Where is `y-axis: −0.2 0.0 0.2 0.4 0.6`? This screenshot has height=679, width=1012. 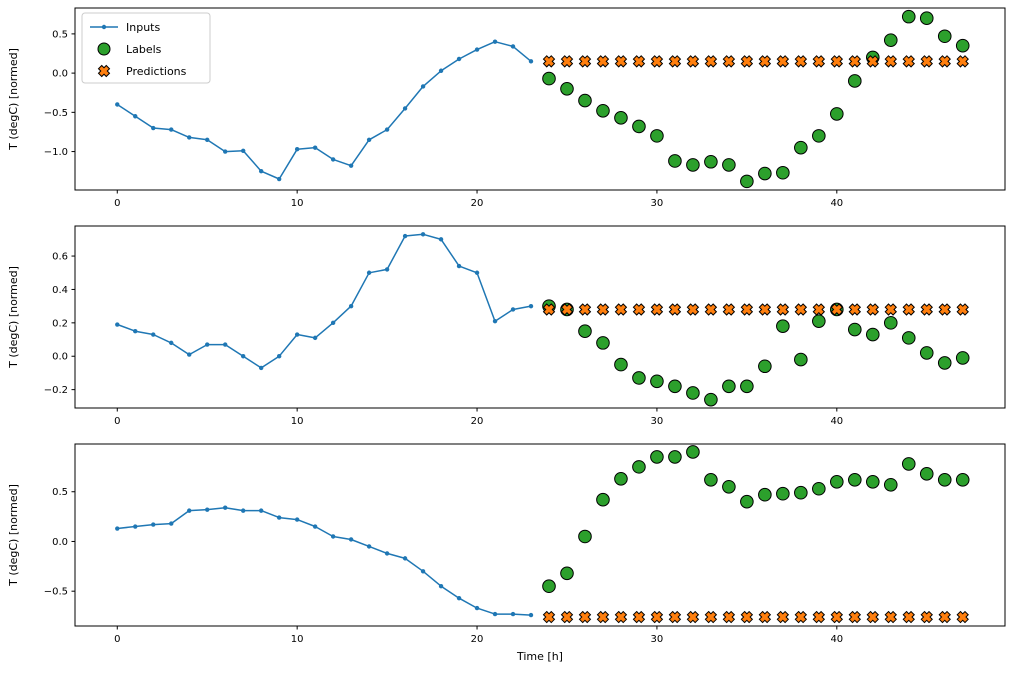 y-axis: −0.2 0.0 0.2 0.4 0.6 is located at coordinates (59, 324).